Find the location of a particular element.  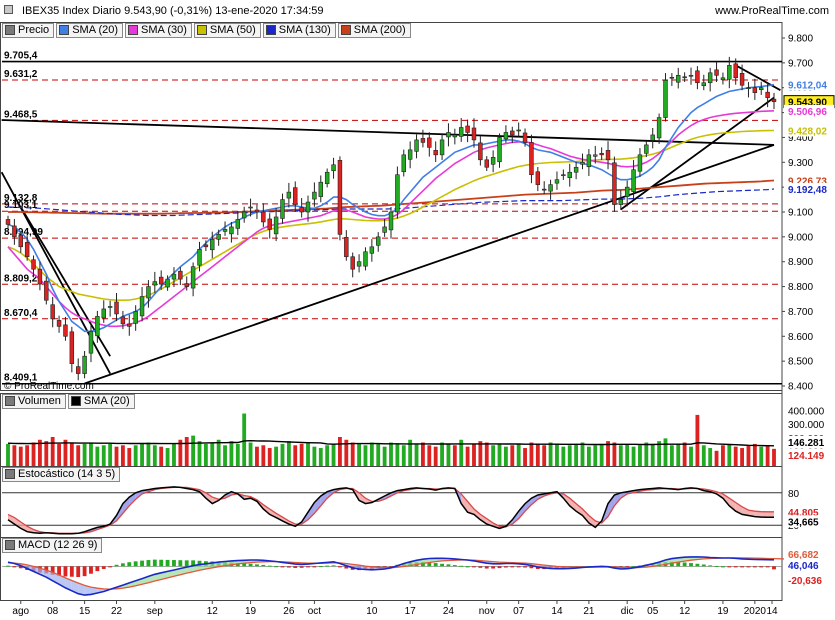

x-tick-label: sep is located at coordinates (155, 611).